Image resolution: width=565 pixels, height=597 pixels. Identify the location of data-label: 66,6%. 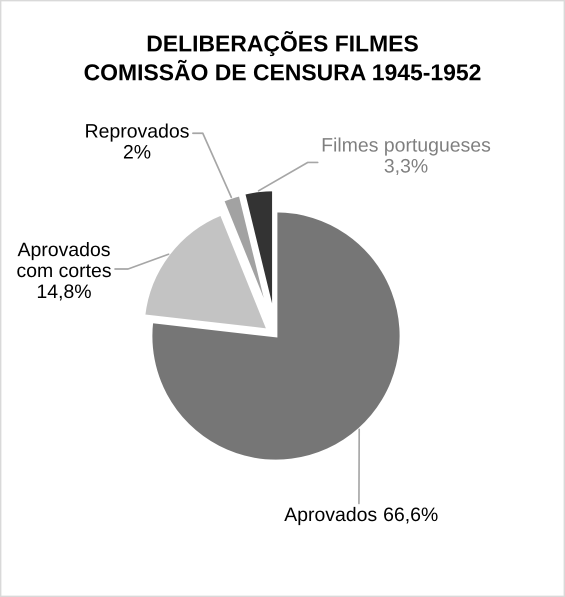
(411, 515).